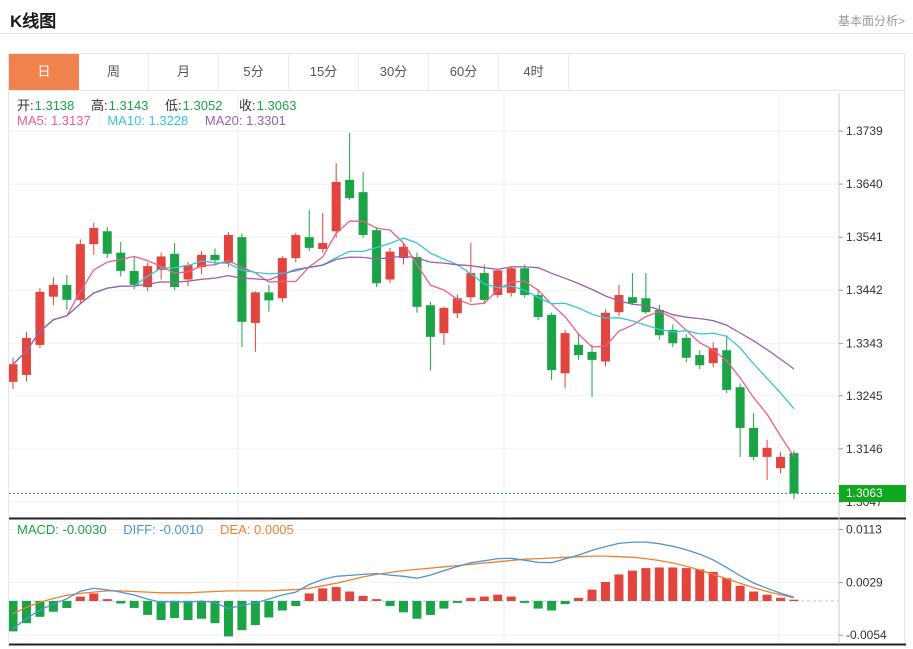 This screenshot has height=649, width=913. I want to click on ma20-legend-value: MA20: 1.3301, so click(245, 120).